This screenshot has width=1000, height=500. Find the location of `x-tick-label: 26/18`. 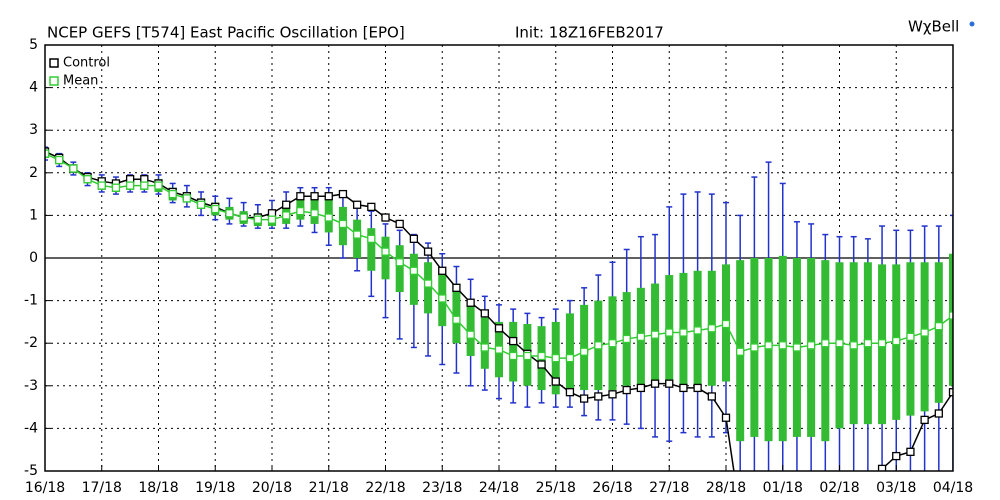

x-tick-label: 26/18 is located at coordinates (612, 488).